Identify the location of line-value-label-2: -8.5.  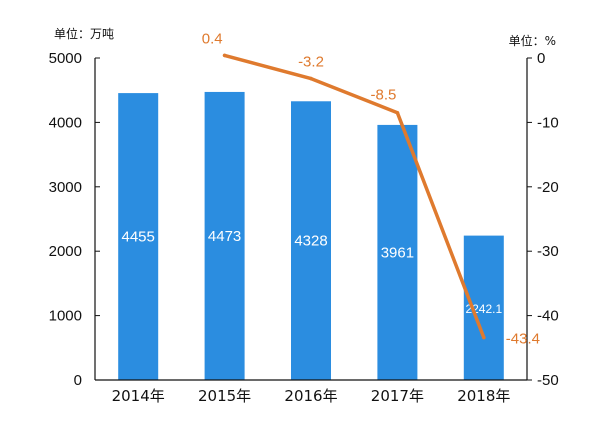
(384, 95).